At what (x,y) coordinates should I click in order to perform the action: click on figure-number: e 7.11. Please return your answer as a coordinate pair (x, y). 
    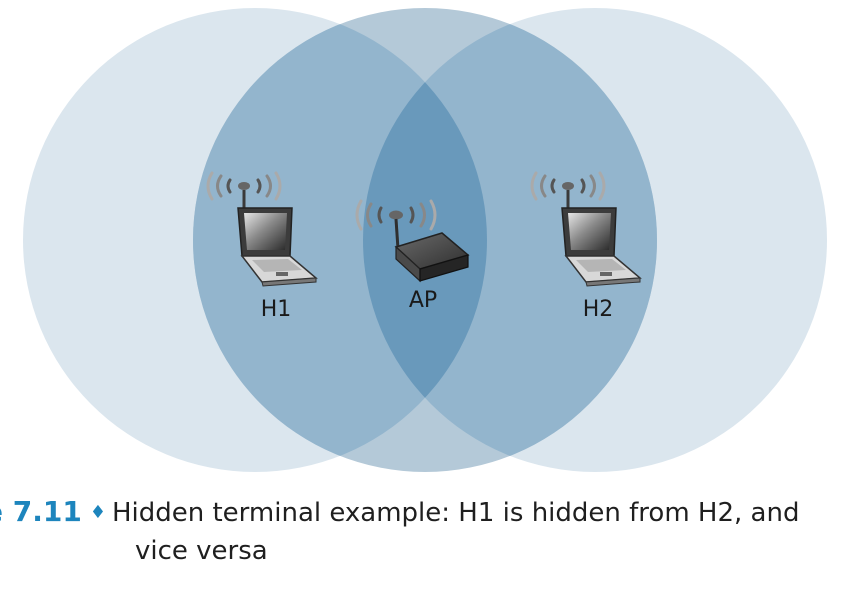
    Looking at the image, I should click on (41, 511).